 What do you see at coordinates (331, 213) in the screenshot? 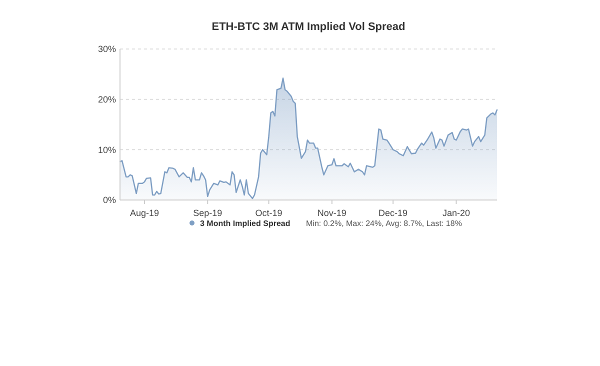
I see `x-tick-label: Nov-19` at bounding box center [331, 213].